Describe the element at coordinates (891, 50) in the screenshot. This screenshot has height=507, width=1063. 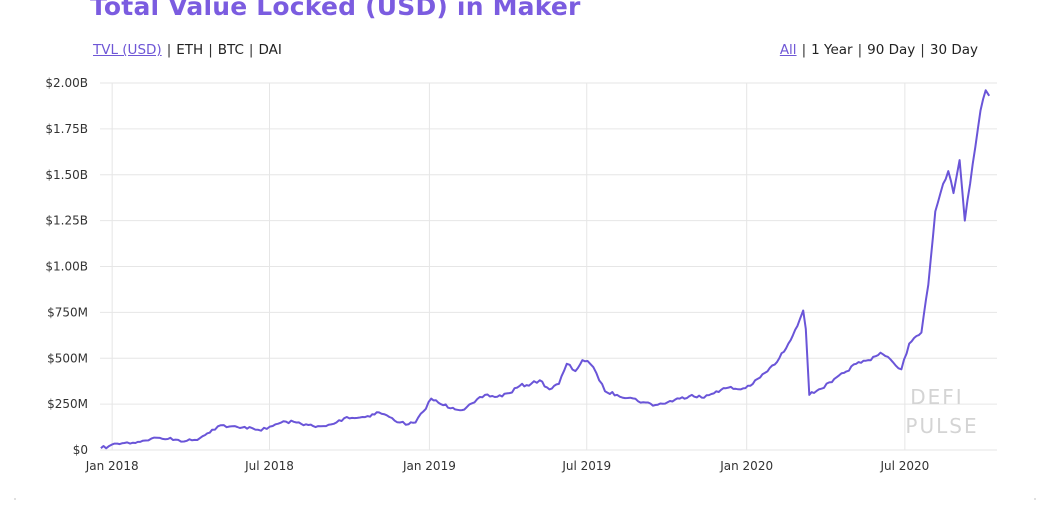
I see `tab-range-90-day: 90 Day` at that location.